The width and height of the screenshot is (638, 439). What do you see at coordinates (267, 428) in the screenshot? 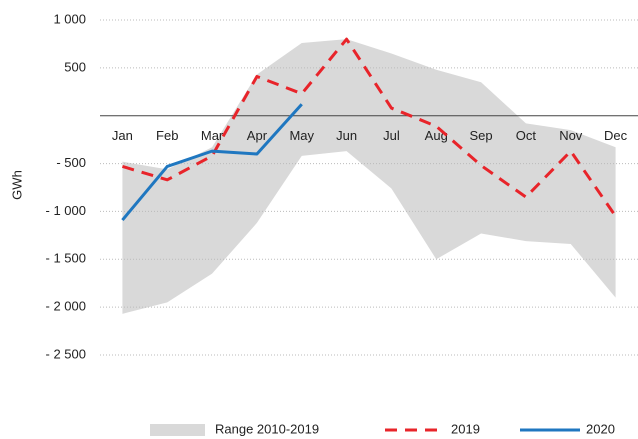
I see `legend-label: Range 2010-2019` at bounding box center [267, 428].